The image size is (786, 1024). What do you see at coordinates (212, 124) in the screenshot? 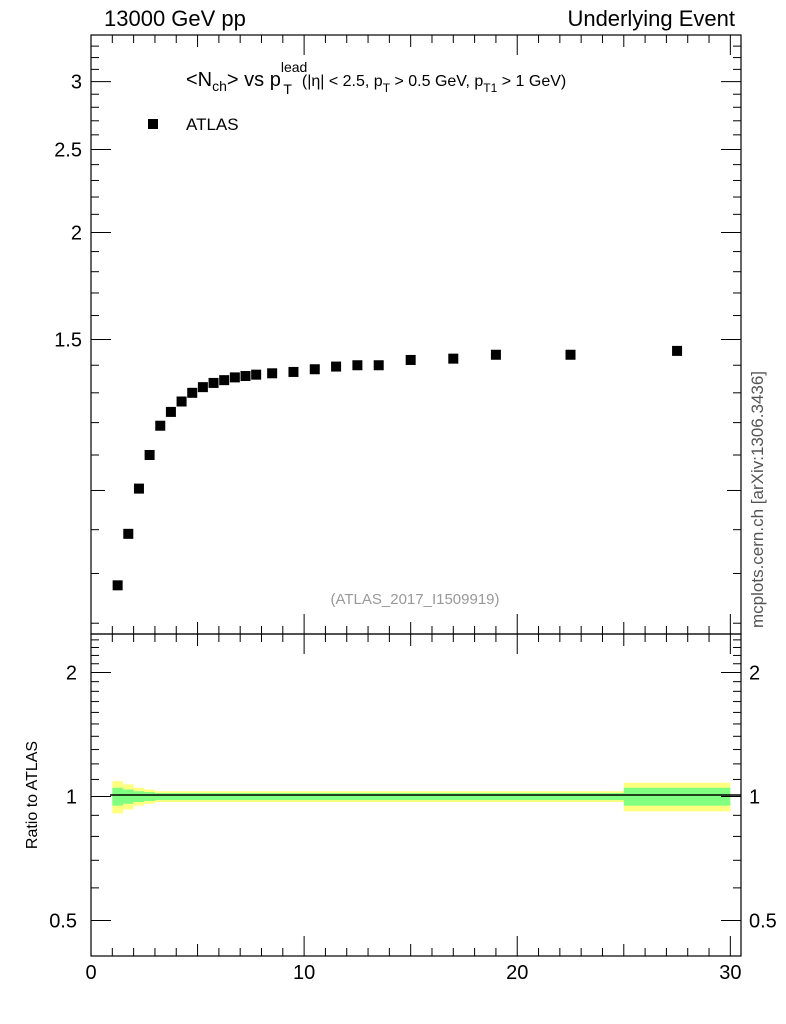
I see `legend-label: ATLAS` at bounding box center [212, 124].